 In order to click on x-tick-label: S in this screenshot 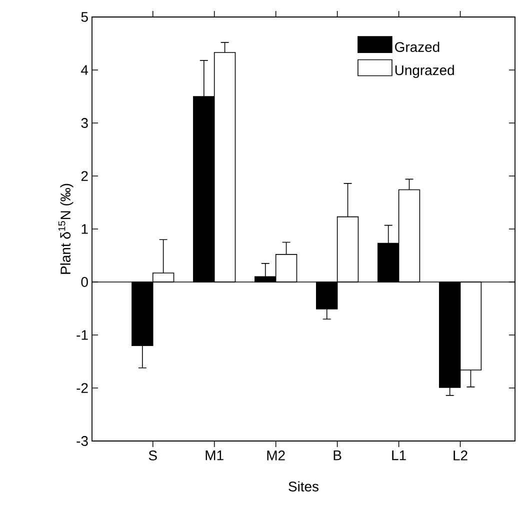, I will do `click(152, 455)`.